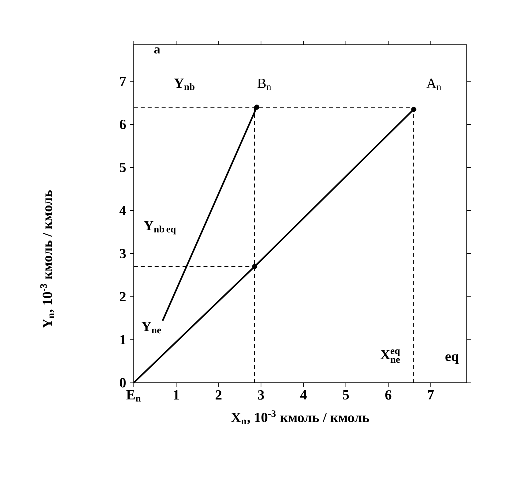 The width and height of the screenshot is (513, 496). What do you see at coordinates (152, 328) in the screenshot?
I see `annotation: $\mathbf{Y}_{\mathbf{ne}}$` at bounding box center [152, 328].